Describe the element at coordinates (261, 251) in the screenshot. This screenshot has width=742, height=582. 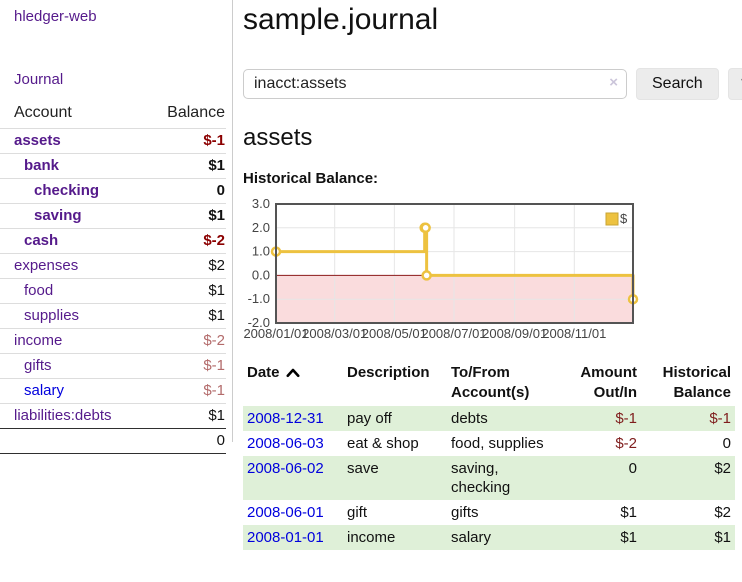
I see `svg-text: 1.0` at that location.